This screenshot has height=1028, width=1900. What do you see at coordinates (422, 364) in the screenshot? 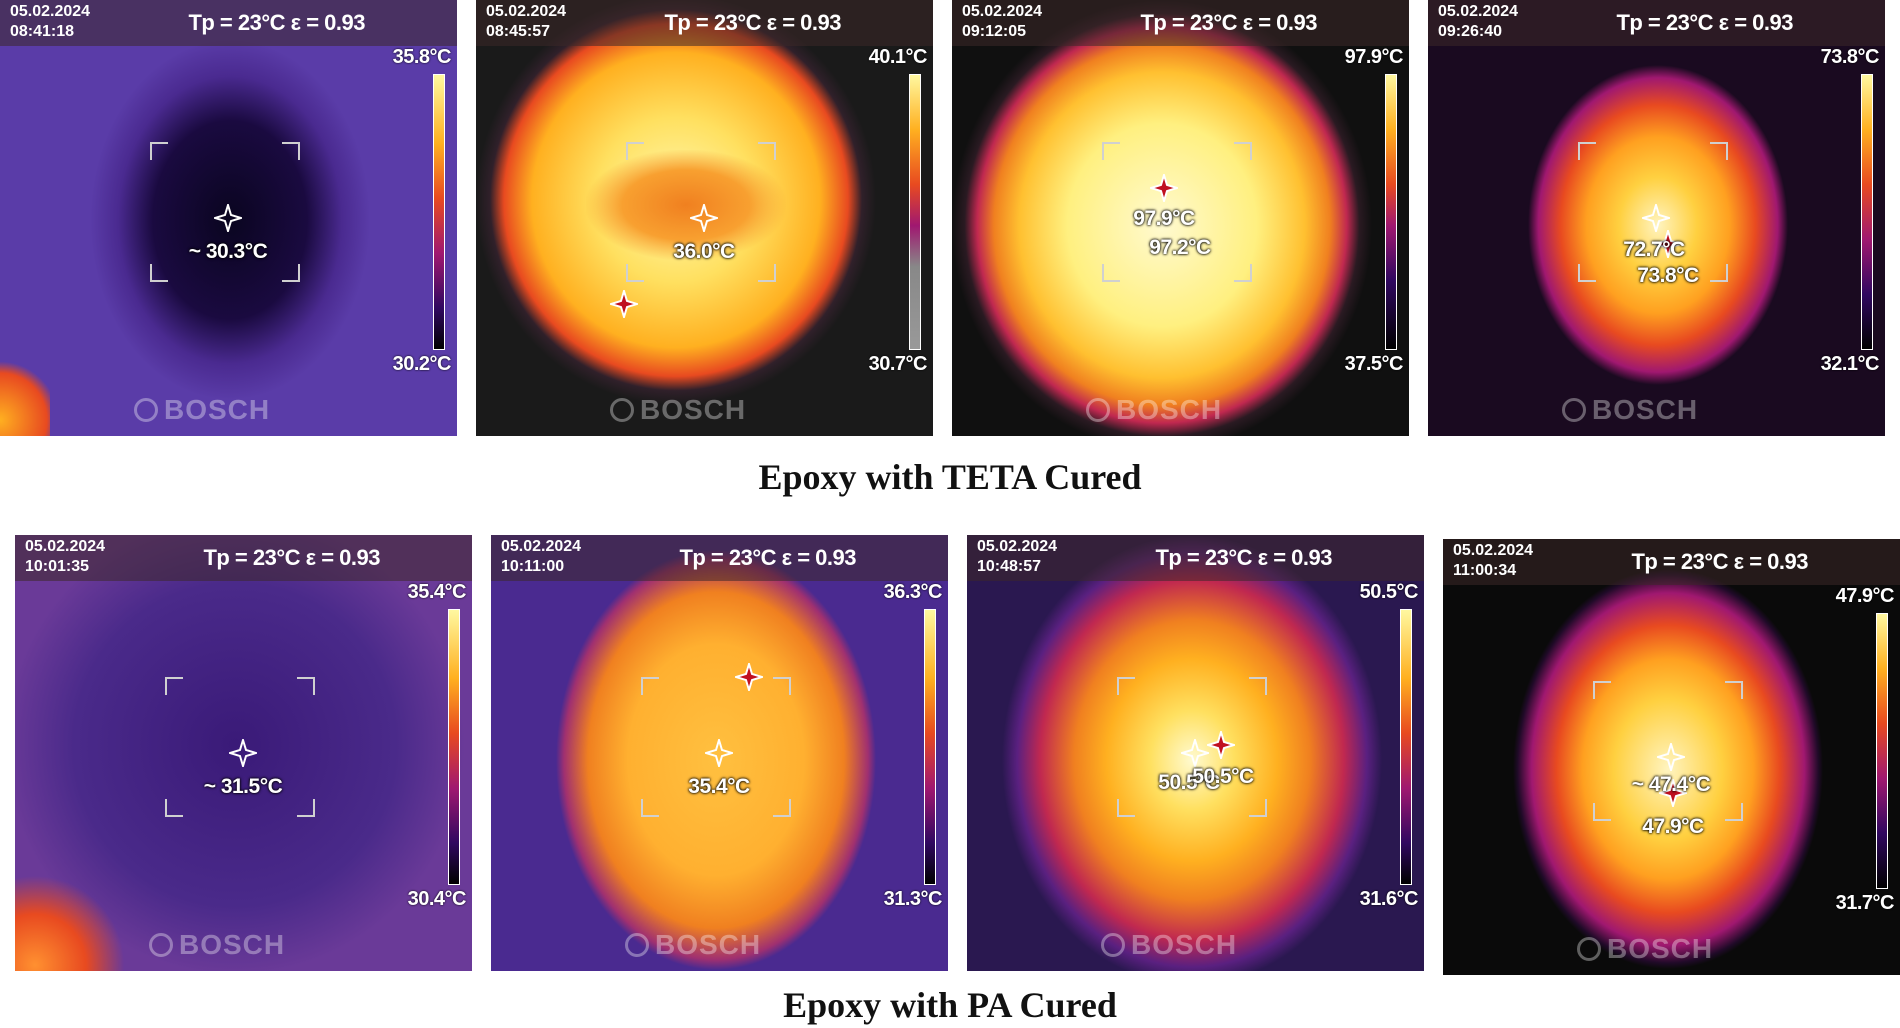
I see `scale-min-label: 30.2°C` at bounding box center [422, 364].